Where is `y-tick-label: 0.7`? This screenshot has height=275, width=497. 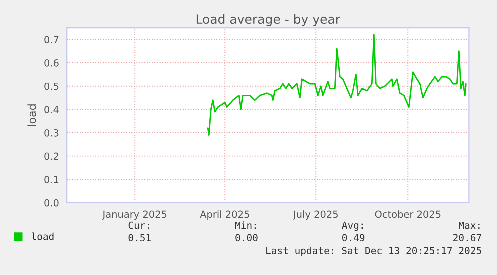
y-tick-label: 0.7 is located at coordinates (51, 40).